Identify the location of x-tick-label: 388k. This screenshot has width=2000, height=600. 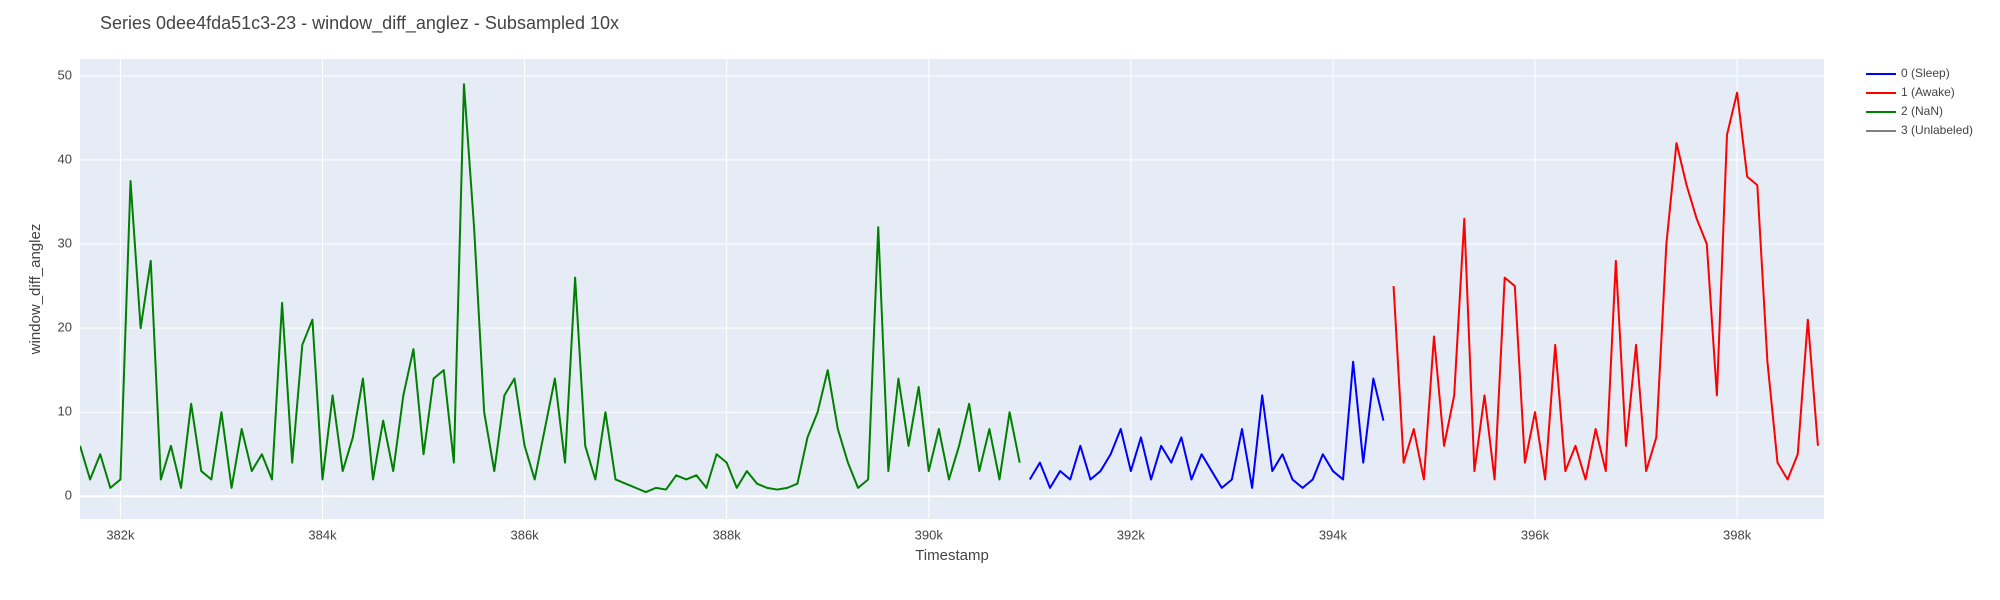
(727, 534).